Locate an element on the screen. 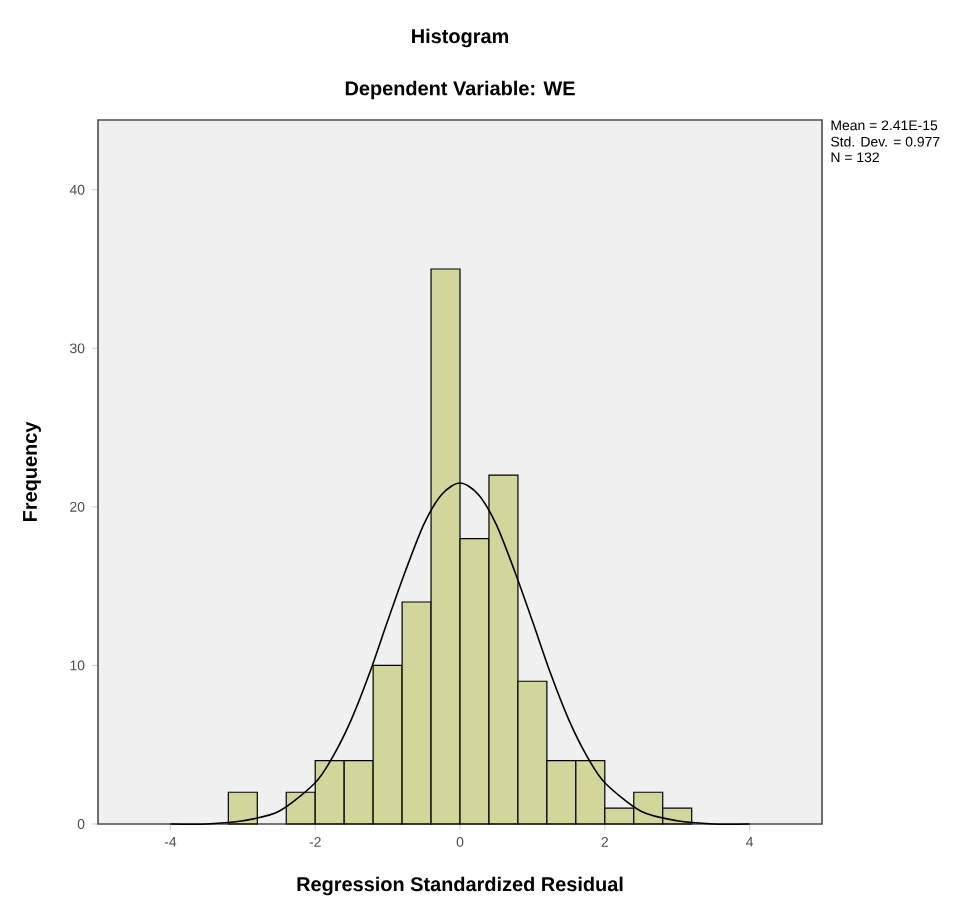 The width and height of the screenshot is (978, 906). x-axis-title: Regression Standardized Residual is located at coordinates (460, 886).